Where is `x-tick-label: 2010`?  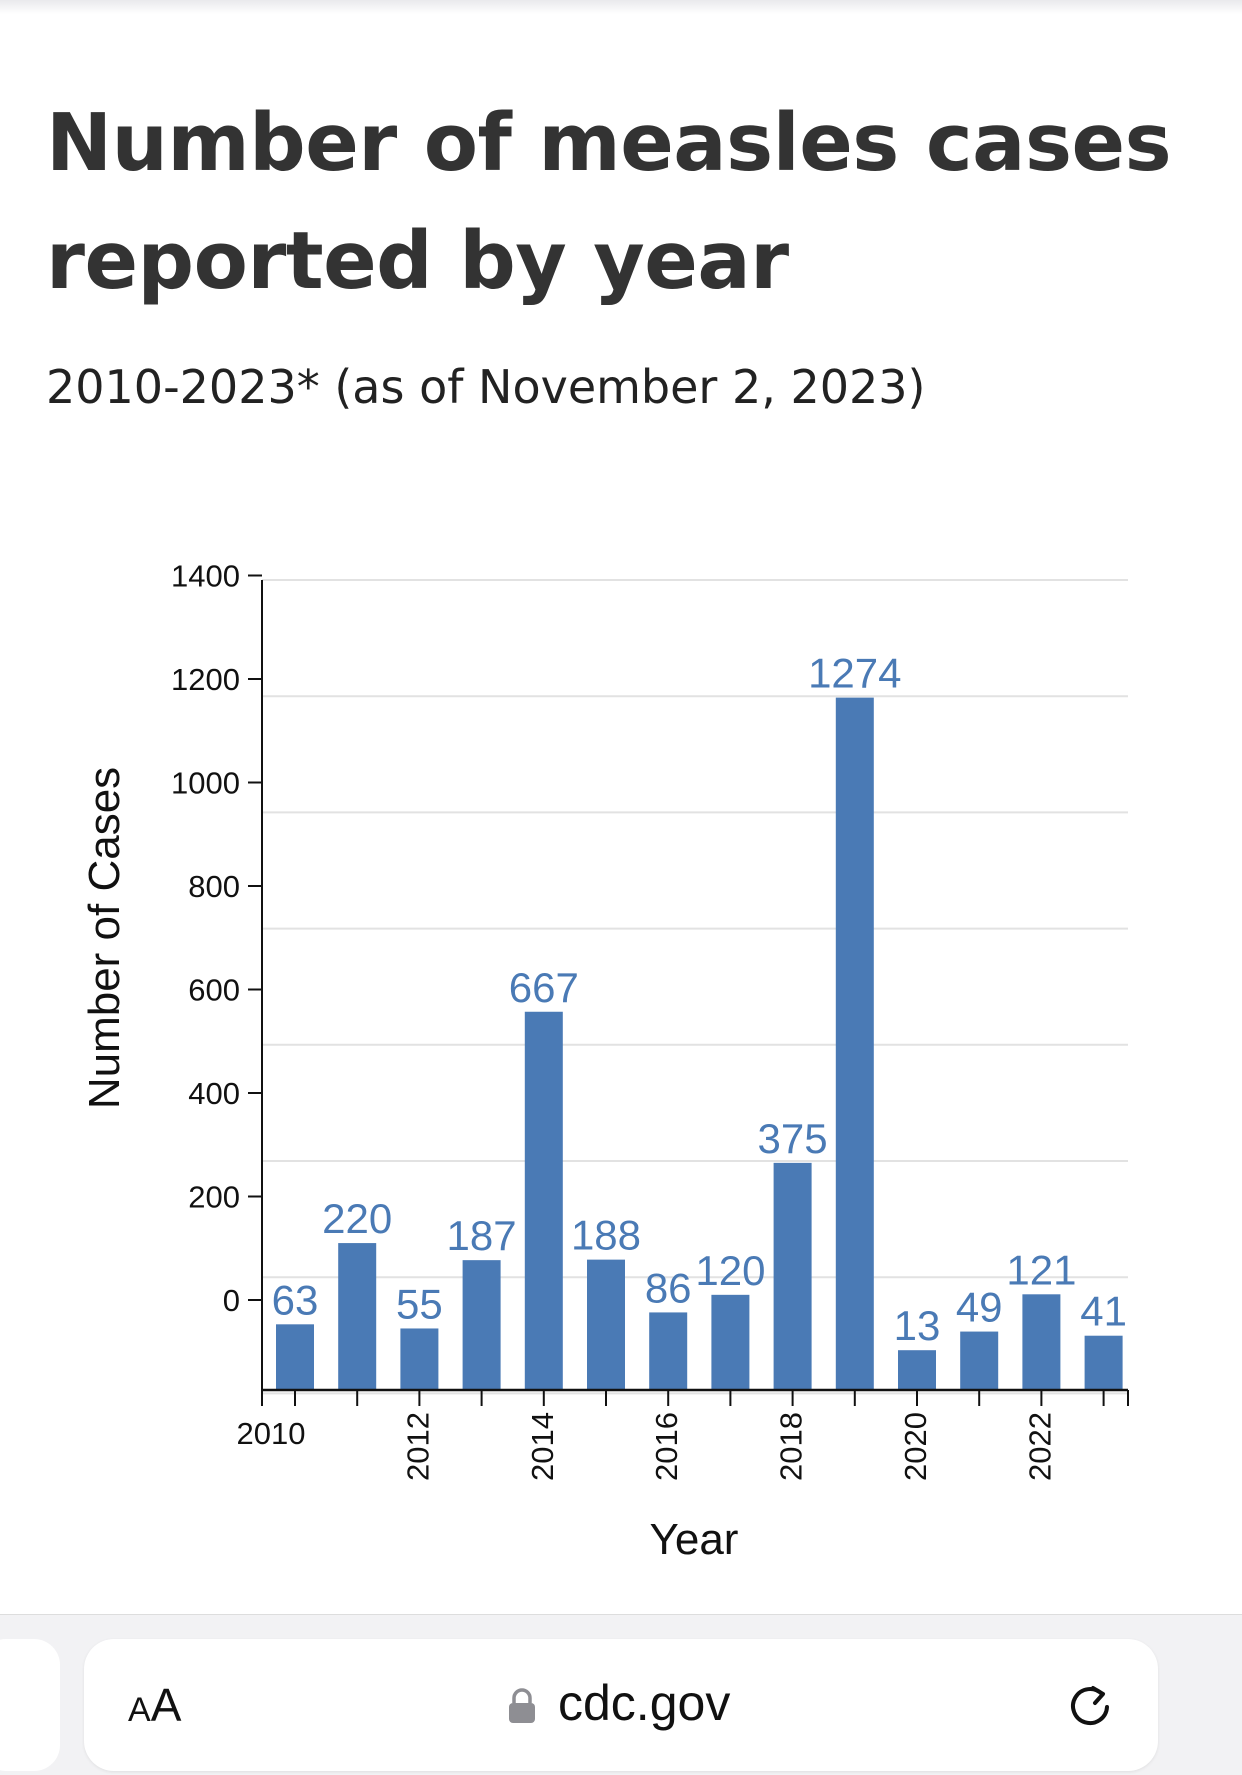
x-tick-label: 2010 is located at coordinates (271, 1433).